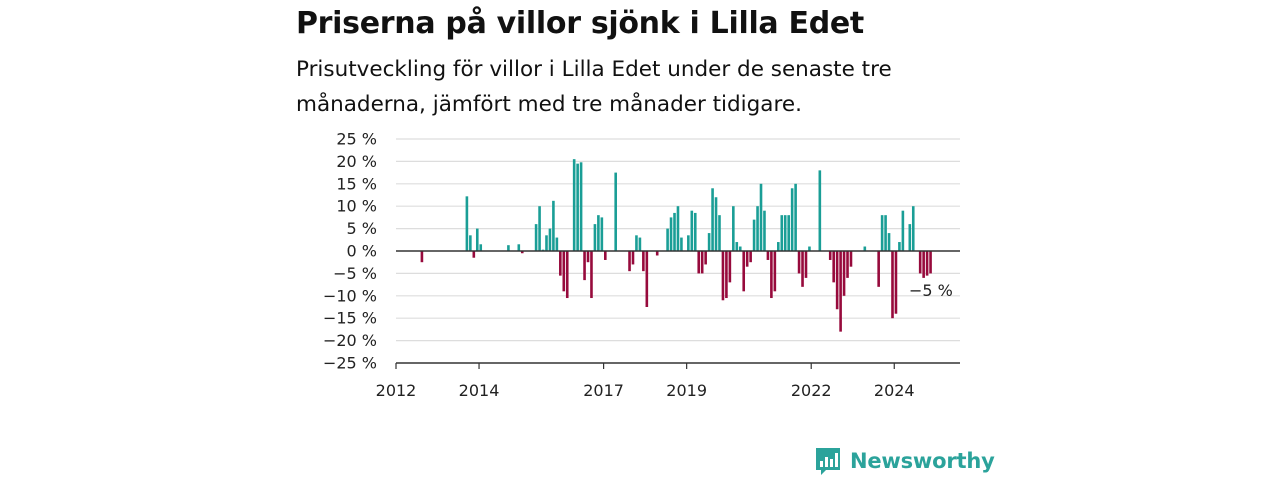  I want to click on y-tick-label: −20 %, so click(350, 340).